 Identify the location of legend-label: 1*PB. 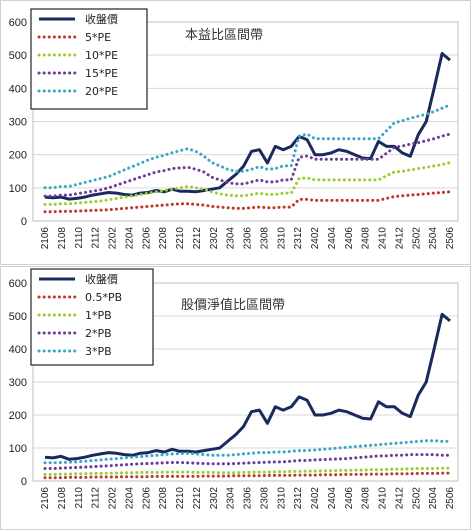
(98, 315).